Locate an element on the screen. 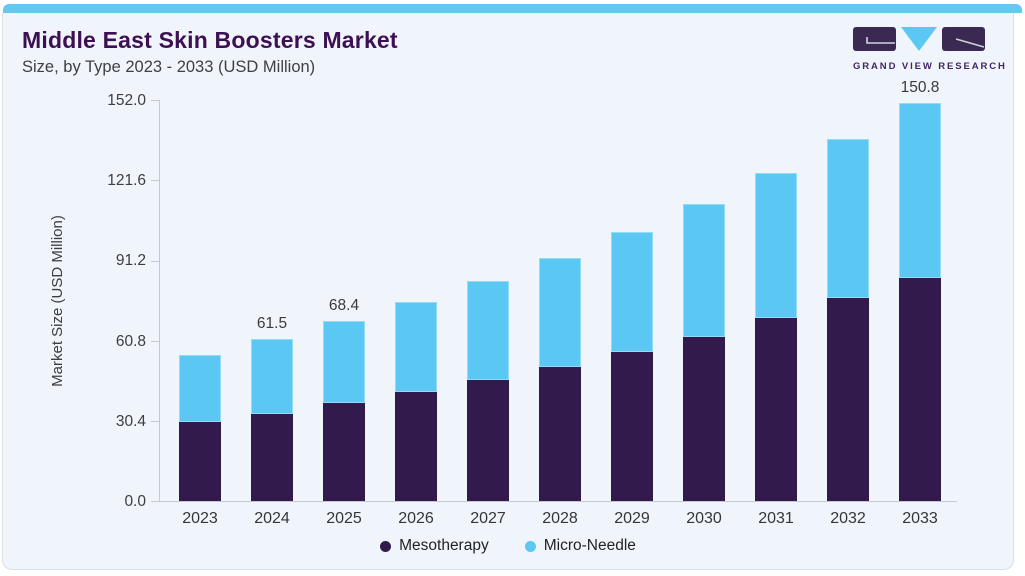 The height and width of the screenshot is (576, 1025). y-axis-tick-label: 91.2 is located at coordinates (130, 261).